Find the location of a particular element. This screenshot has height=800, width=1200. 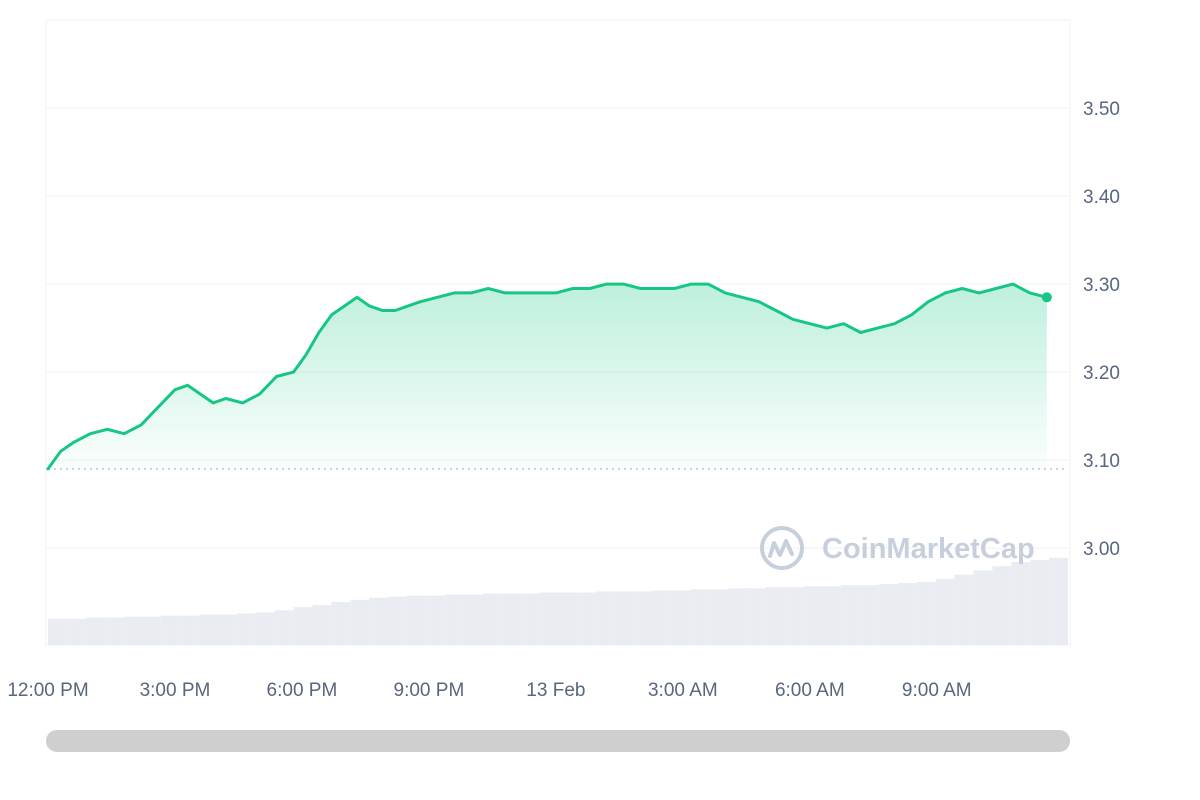

last-price-dot is located at coordinates (1046, 297).